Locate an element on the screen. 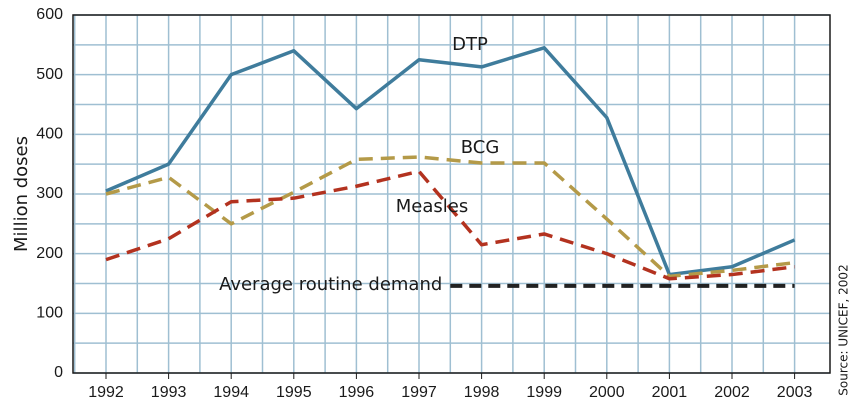 This screenshot has width=854, height=403. reference-label: Average routine demand is located at coordinates (330, 284).